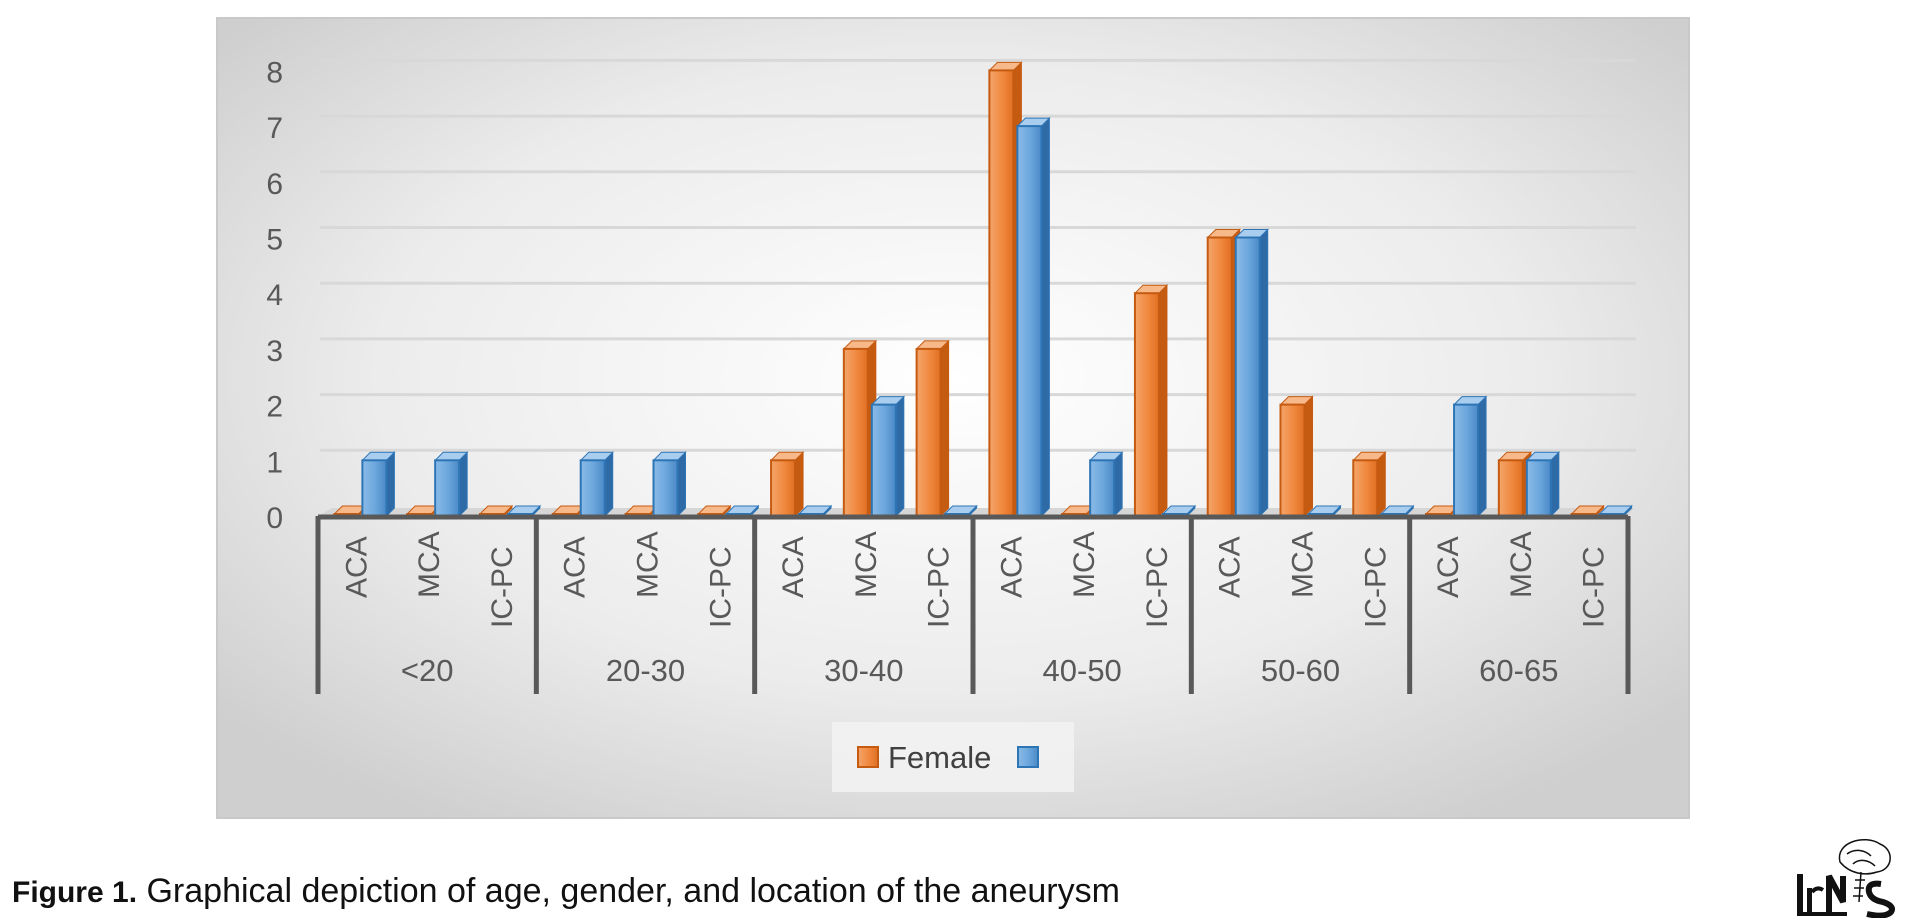 Image resolution: width=1907 pixels, height=924 pixels. What do you see at coordinates (1082, 670) in the screenshot?
I see `group-label: 40-50` at bounding box center [1082, 670].